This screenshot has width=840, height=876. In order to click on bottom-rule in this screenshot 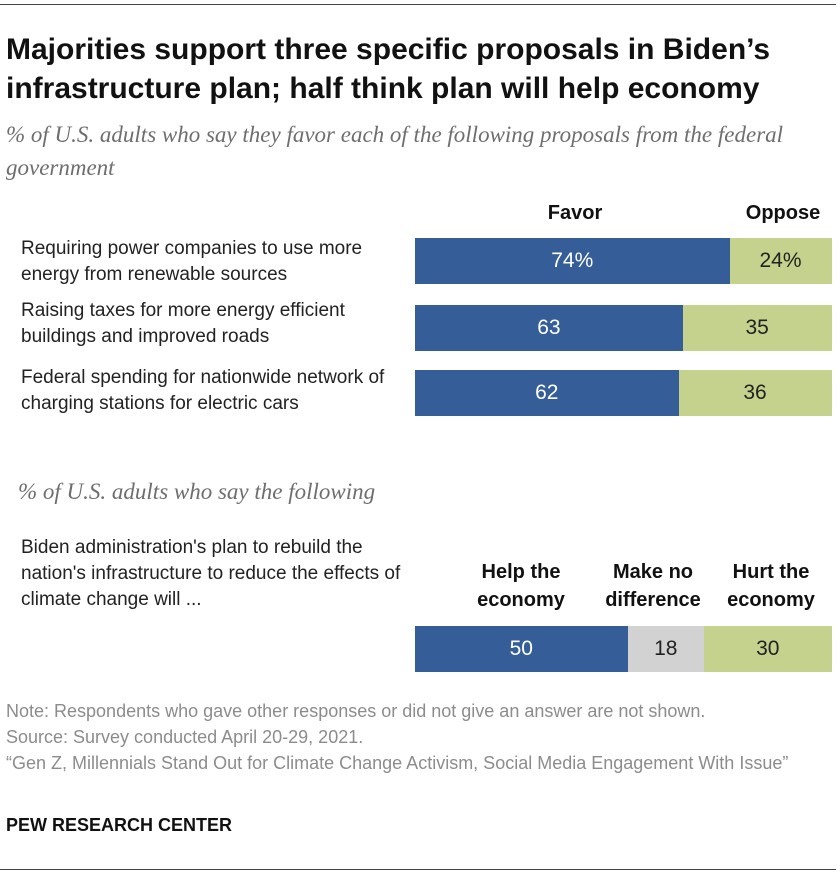, I will do `click(418, 869)`.